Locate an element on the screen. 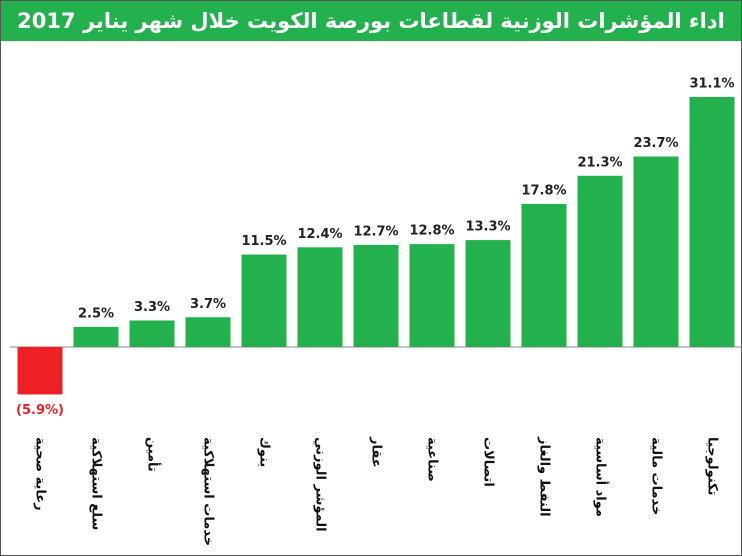 The width and height of the screenshot is (742, 556). value-label: 17.8% is located at coordinates (543, 190).